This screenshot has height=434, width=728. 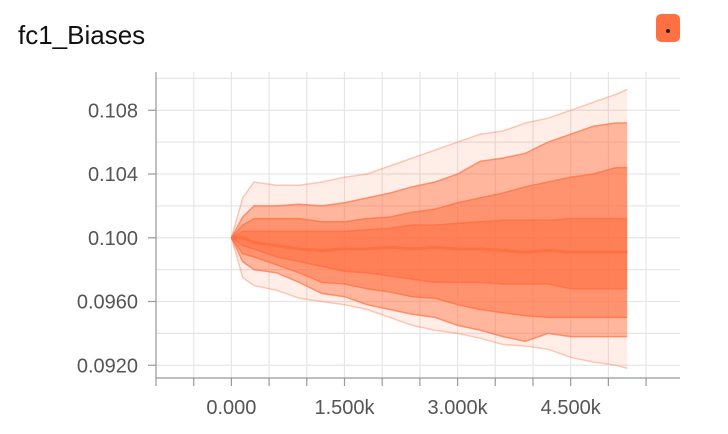 I want to click on band-3-lower-line, so click(x=429, y=278).